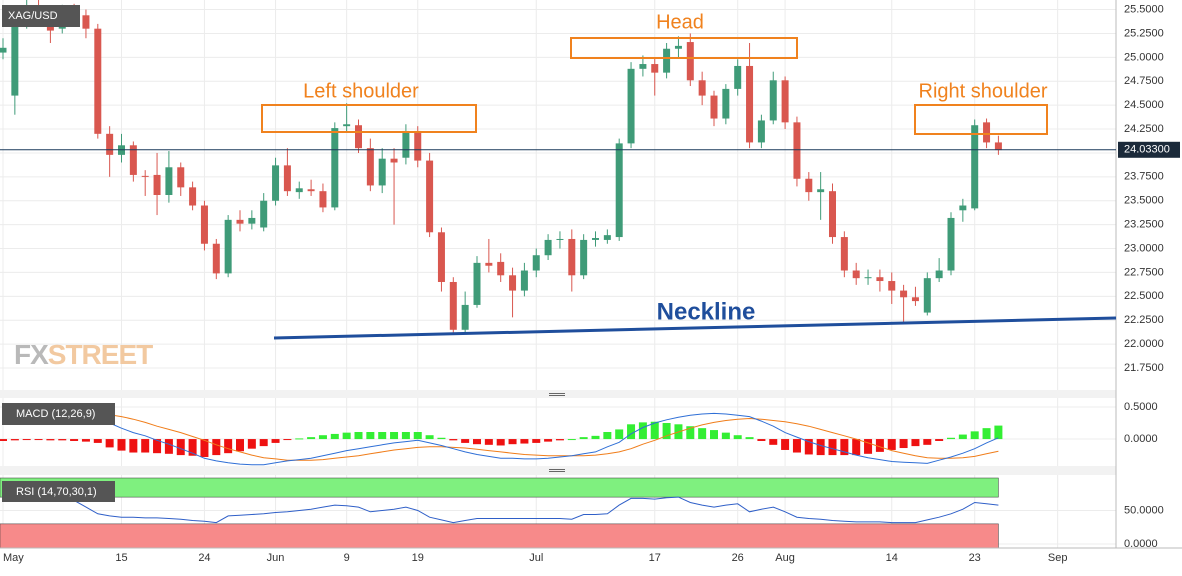  I want to click on x-tick-label: 15, so click(121, 558).